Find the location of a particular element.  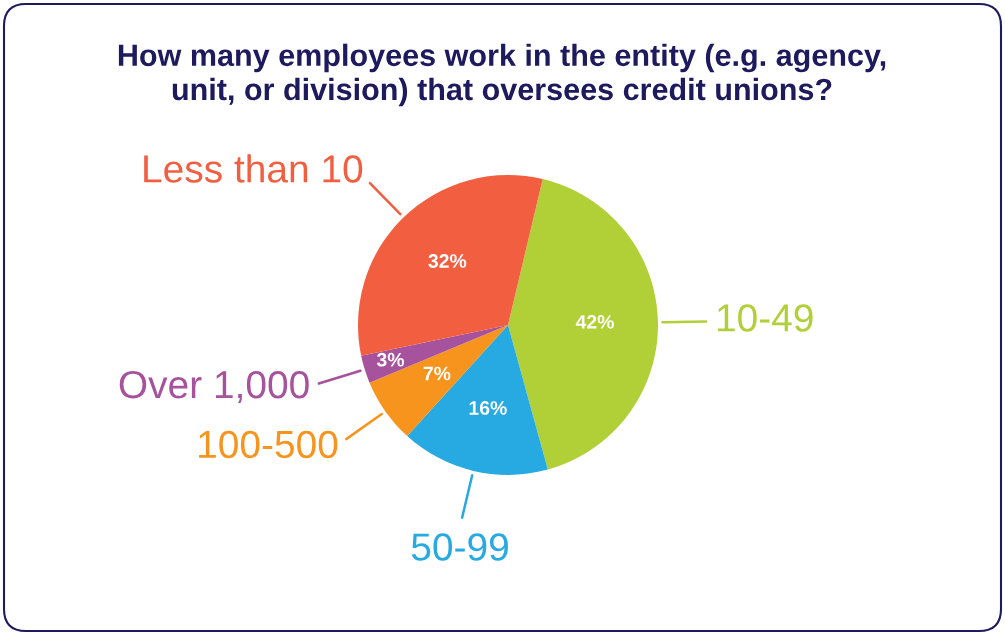

slice-label: Over 1,000 is located at coordinates (214, 387).